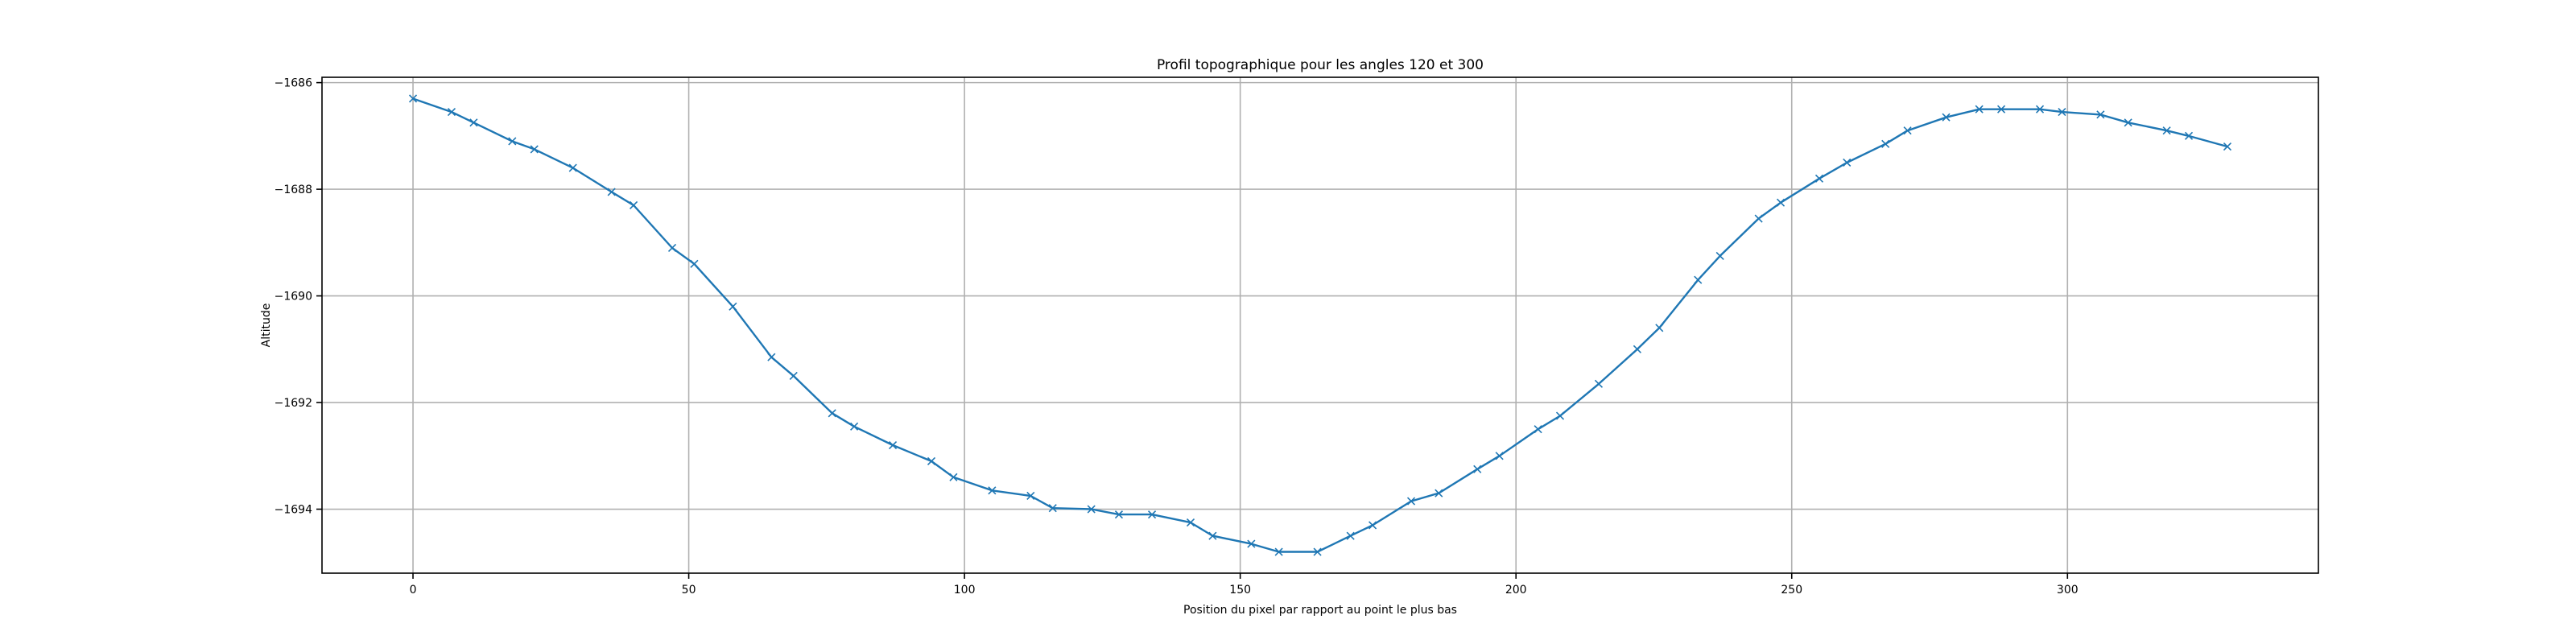 The image size is (2576, 644). Describe the element at coordinates (965, 590) in the screenshot. I see `x-tick-label: 100` at that location.